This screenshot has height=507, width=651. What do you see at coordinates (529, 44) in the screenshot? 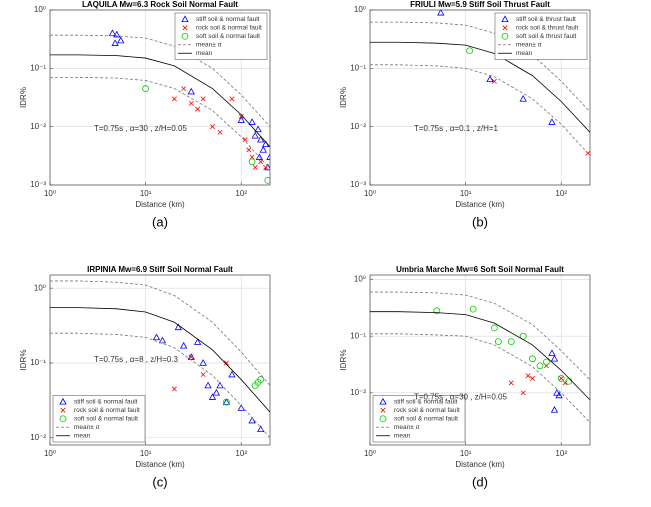
I see `legend-label: mean± σ` at bounding box center [529, 44].